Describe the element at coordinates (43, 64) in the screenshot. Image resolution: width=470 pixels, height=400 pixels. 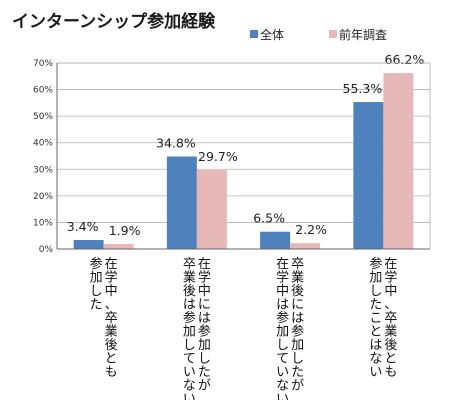
I see `y-tick-label: 70%` at that location.